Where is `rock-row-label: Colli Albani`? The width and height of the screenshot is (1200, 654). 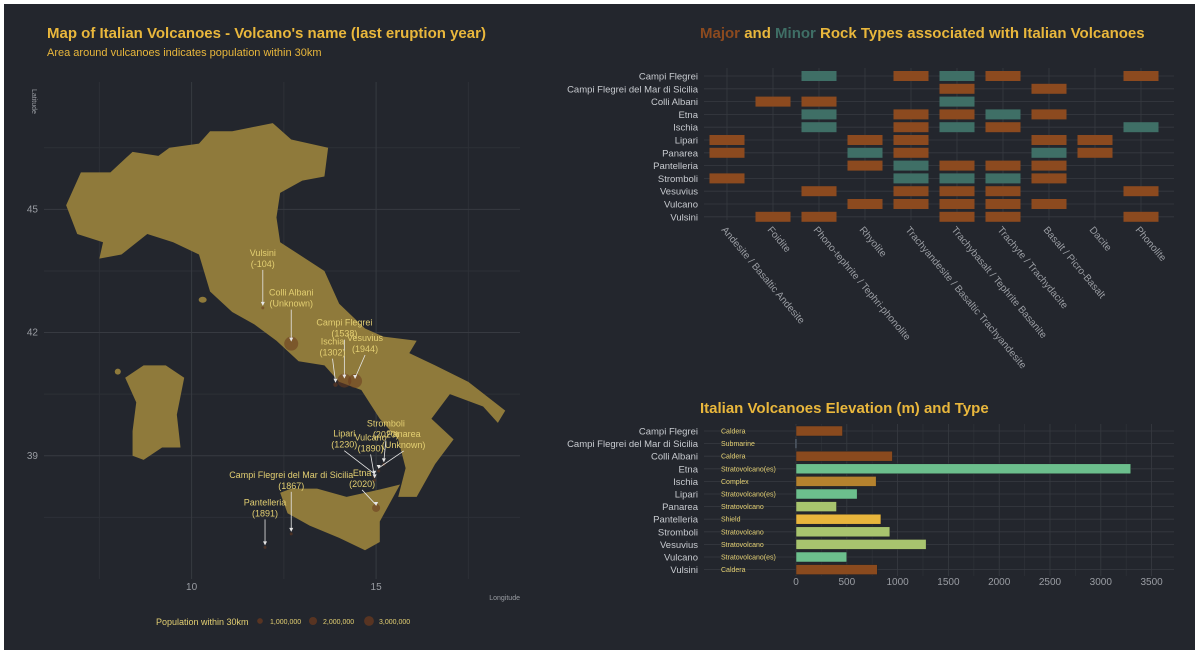
rock-row-label: Colli Albani is located at coordinates (674, 102).